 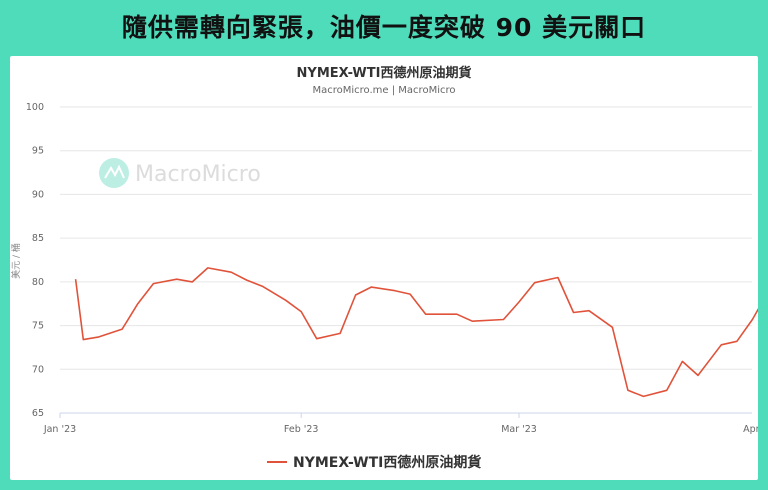 I want to click on y-axis-label: 美元 / 桶, so click(x=16, y=261).